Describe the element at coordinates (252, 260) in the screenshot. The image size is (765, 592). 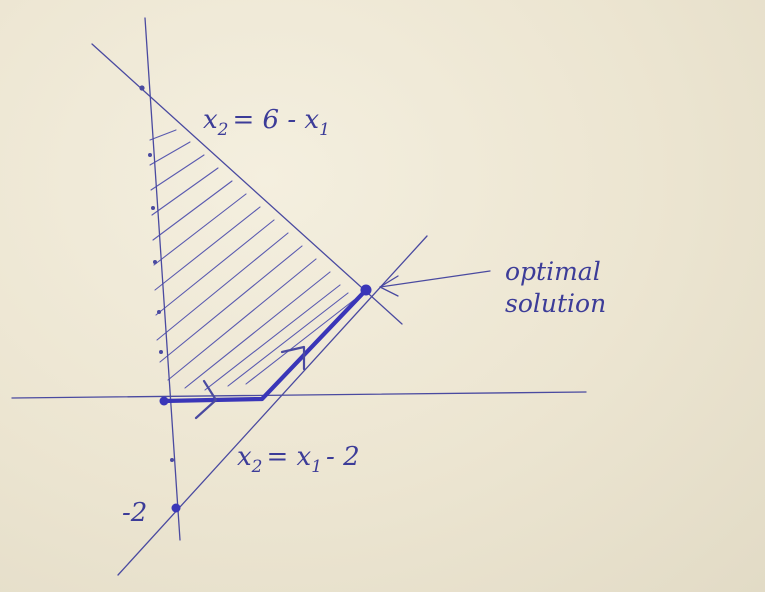
I see `feasible-region-hatching` at that location.